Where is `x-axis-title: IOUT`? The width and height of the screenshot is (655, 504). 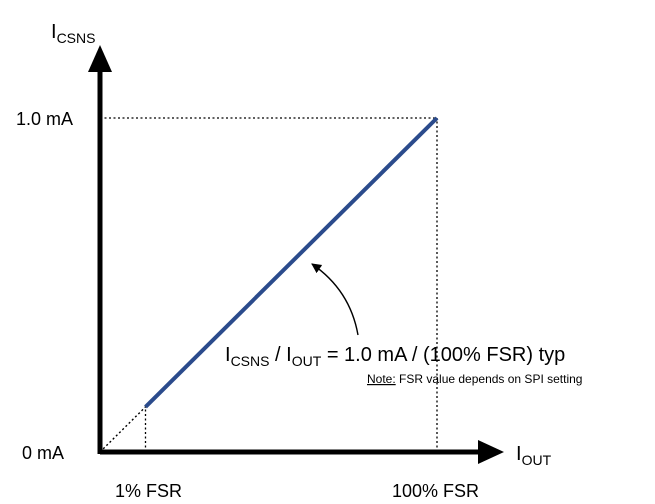 x-axis-title: IOUT is located at coordinates (534, 455).